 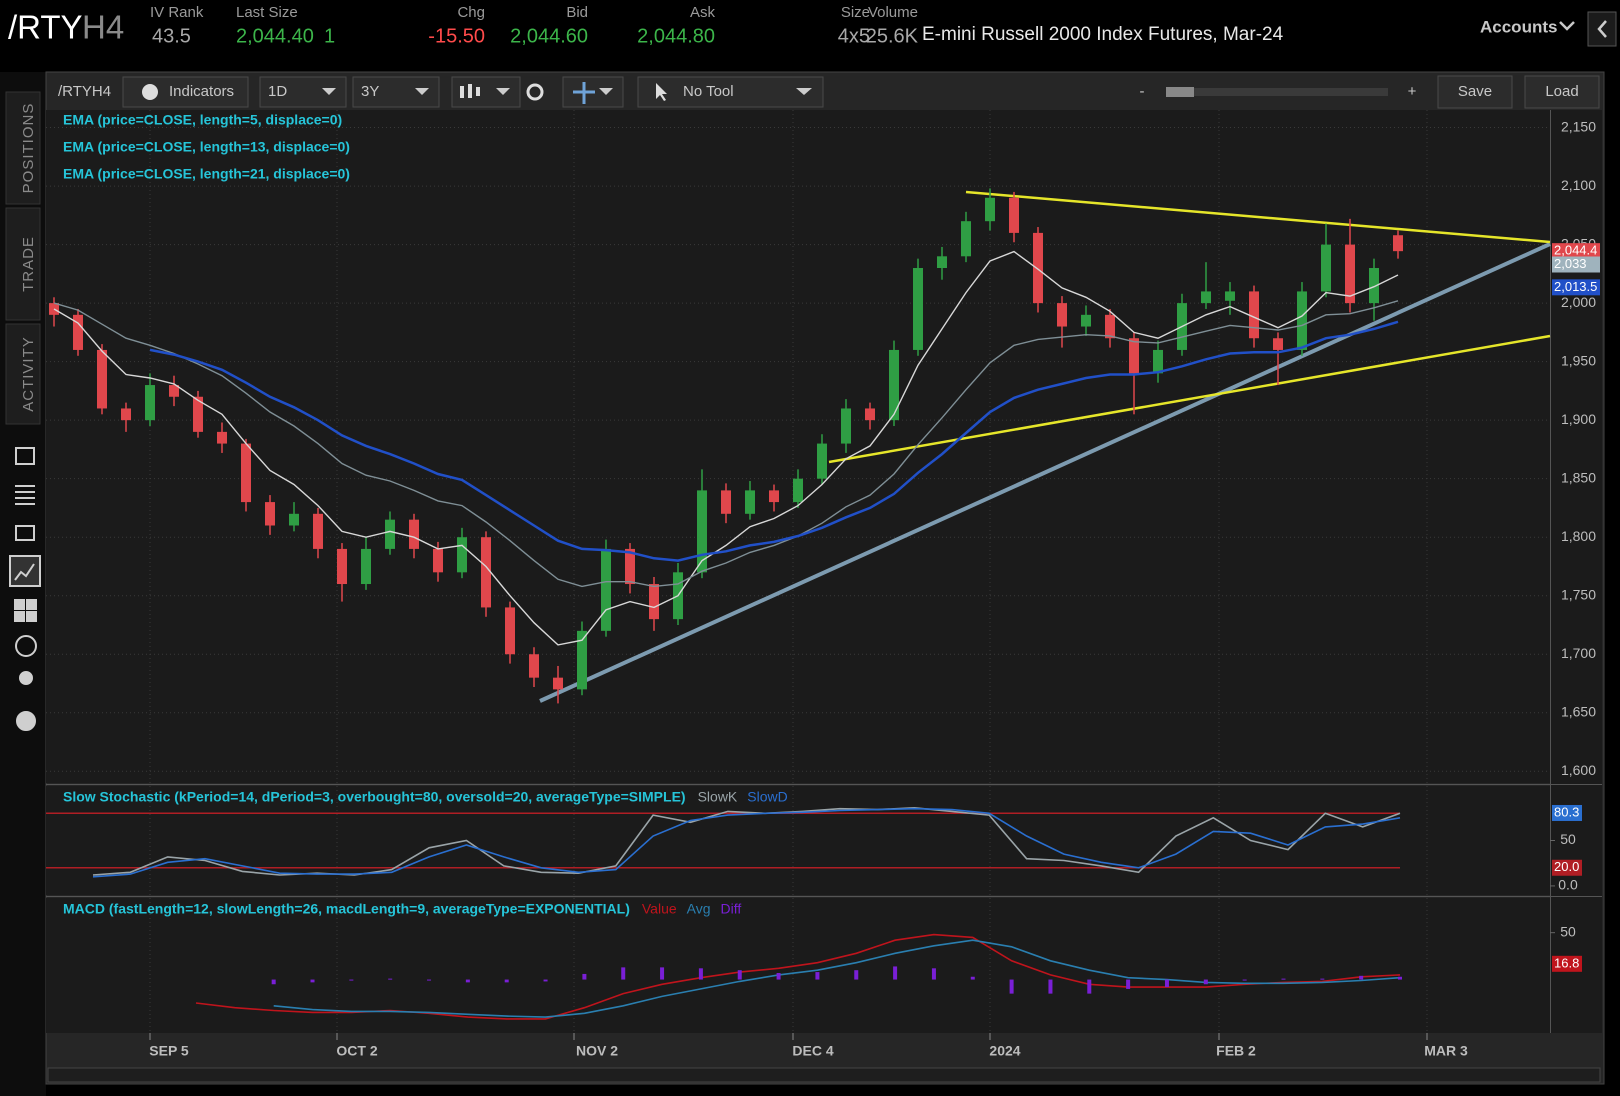 I want to click on zoom-out: -, so click(x=1142, y=91).